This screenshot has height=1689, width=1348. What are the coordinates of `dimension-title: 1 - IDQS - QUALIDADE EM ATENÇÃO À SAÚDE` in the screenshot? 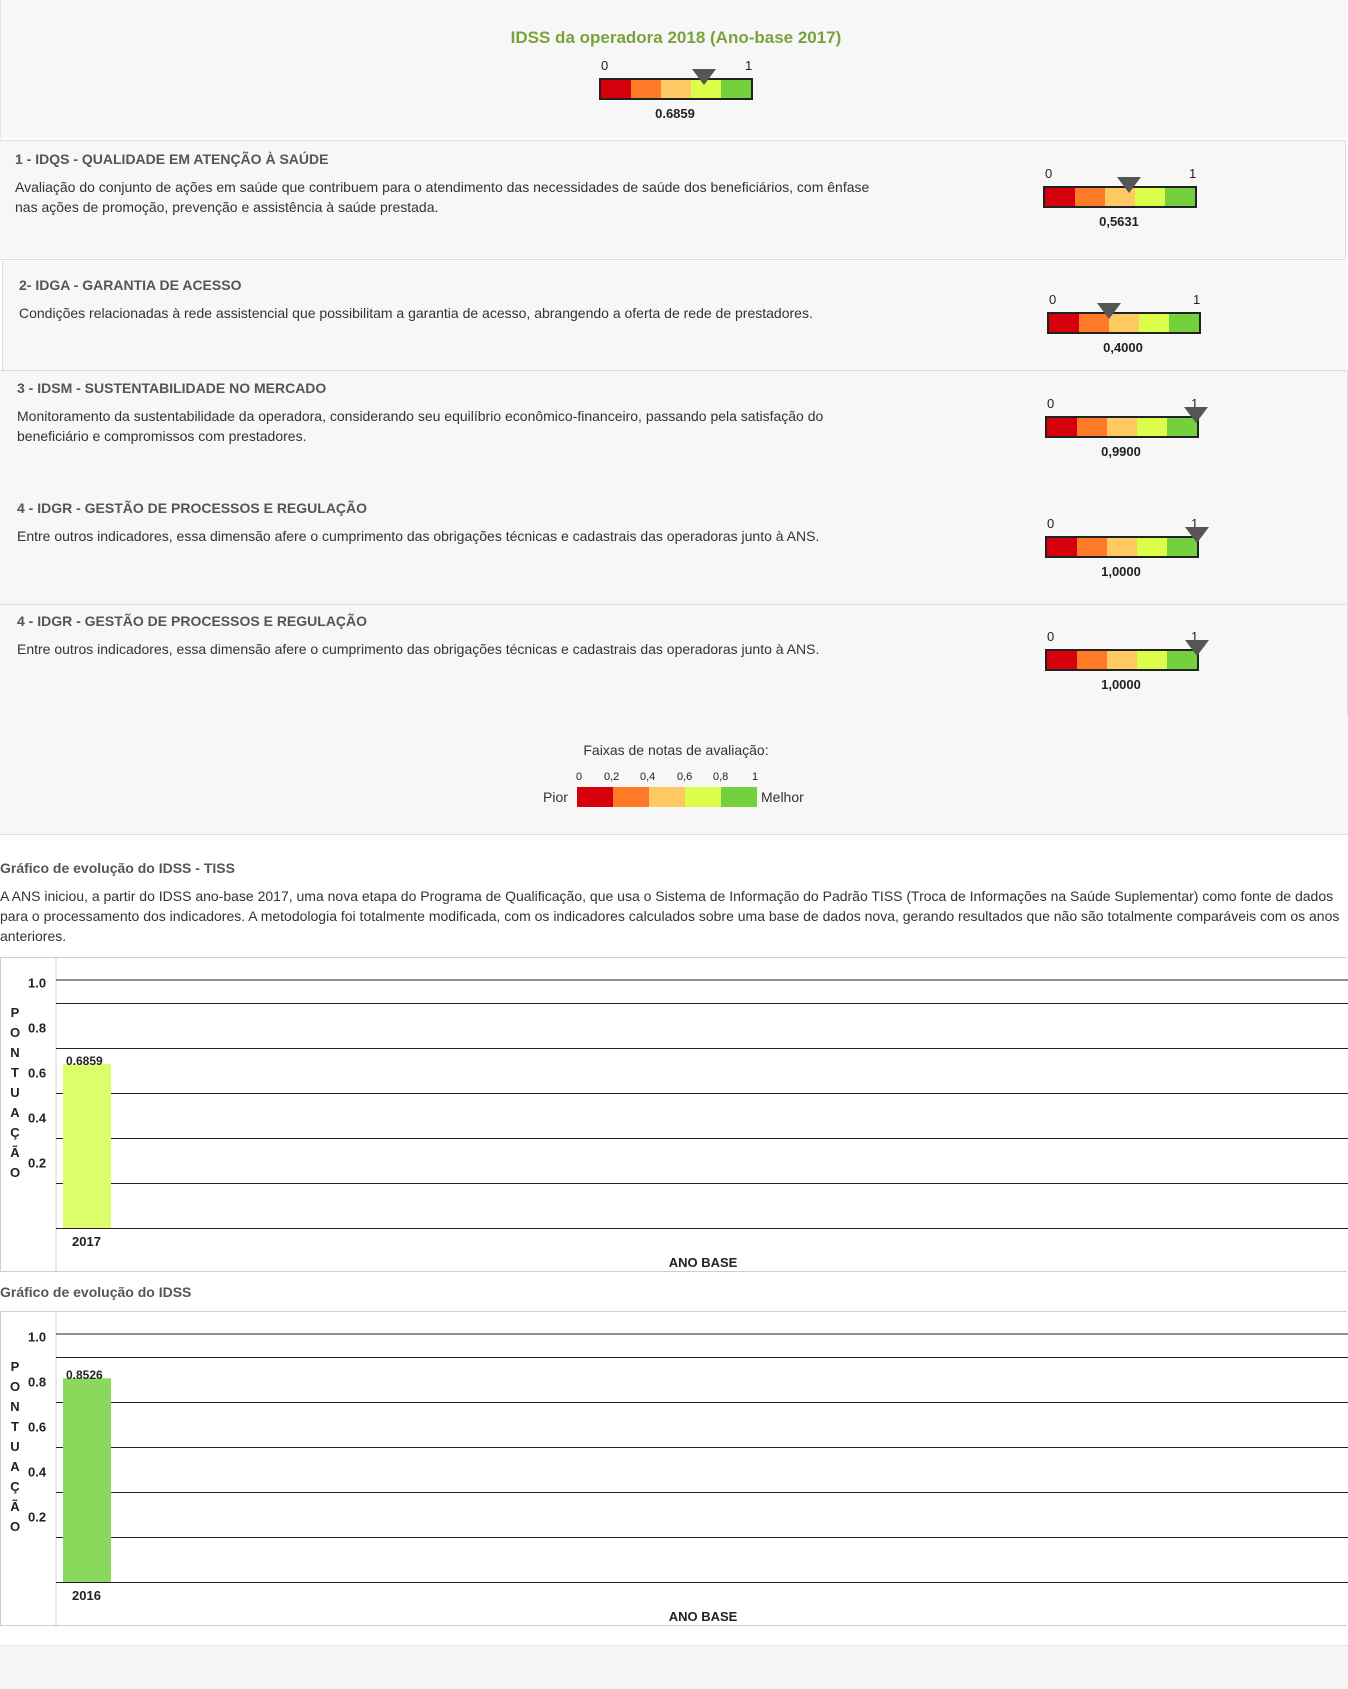 It's located at (172, 159).